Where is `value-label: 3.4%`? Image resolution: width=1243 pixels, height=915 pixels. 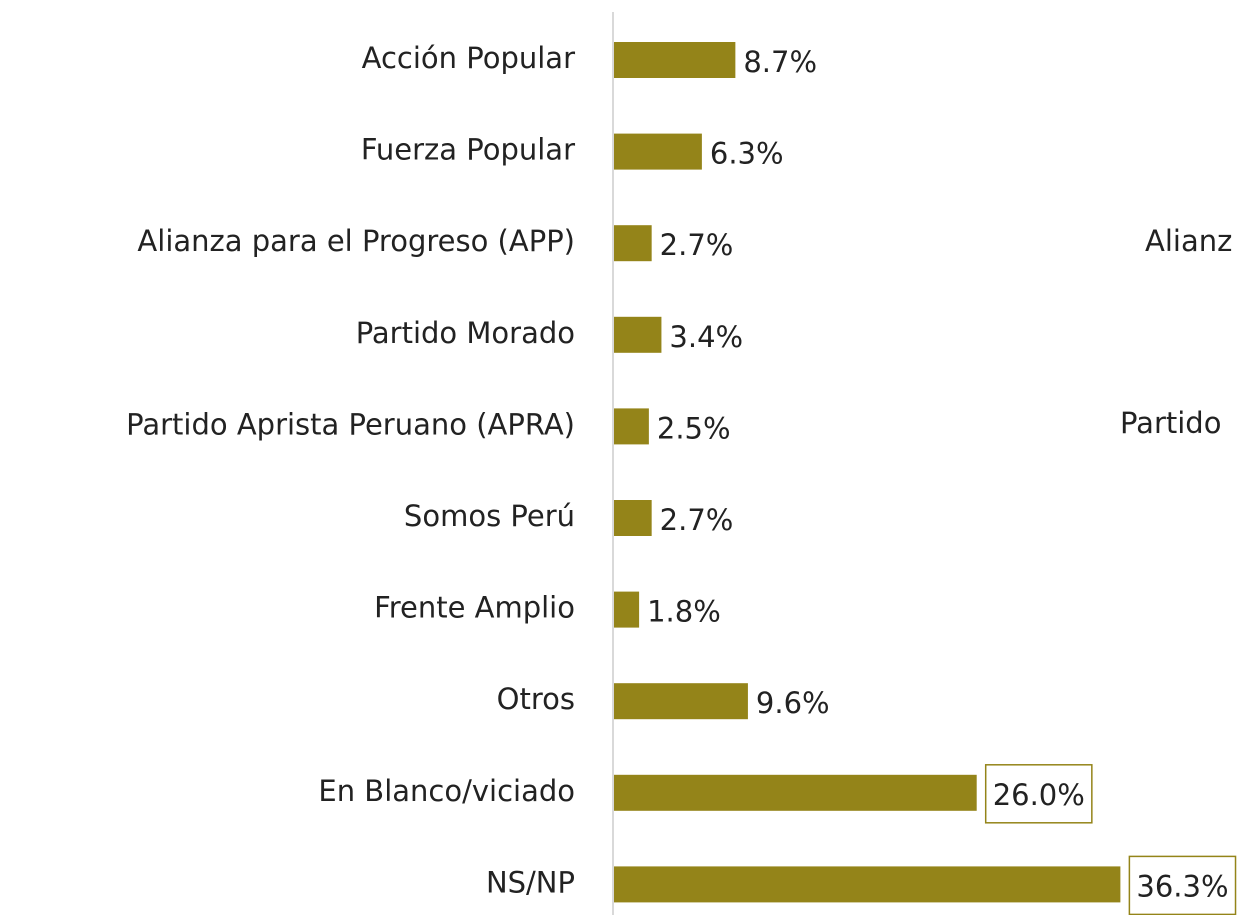
value-label: 3.4% is located at coordinates (706, 337).